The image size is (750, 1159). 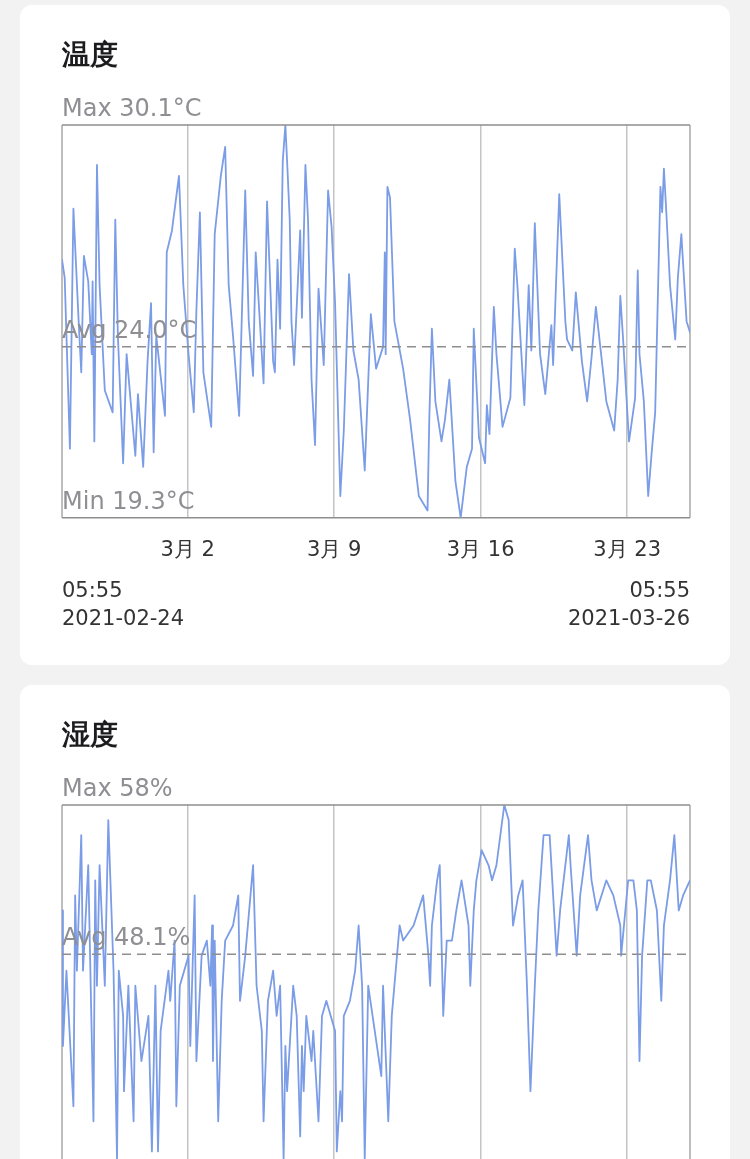 What do you see at coordinates (334, 548) in the screenshot?
I see `x-tick-label: 3月 9` at bounding box center [334, 548].